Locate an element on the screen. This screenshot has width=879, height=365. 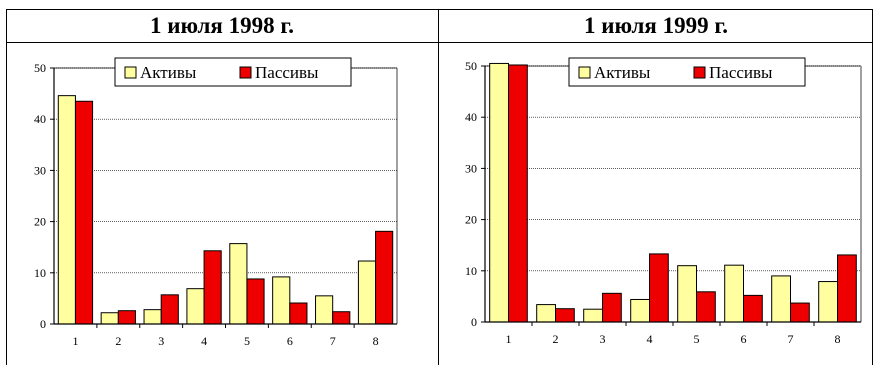
panel-divider is located at coordinates (438, 187).